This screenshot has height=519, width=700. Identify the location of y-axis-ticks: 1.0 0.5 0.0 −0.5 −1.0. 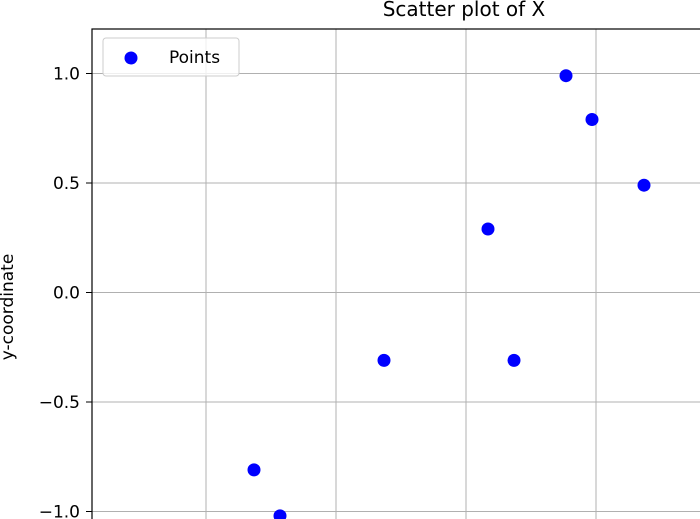
(65, 292).